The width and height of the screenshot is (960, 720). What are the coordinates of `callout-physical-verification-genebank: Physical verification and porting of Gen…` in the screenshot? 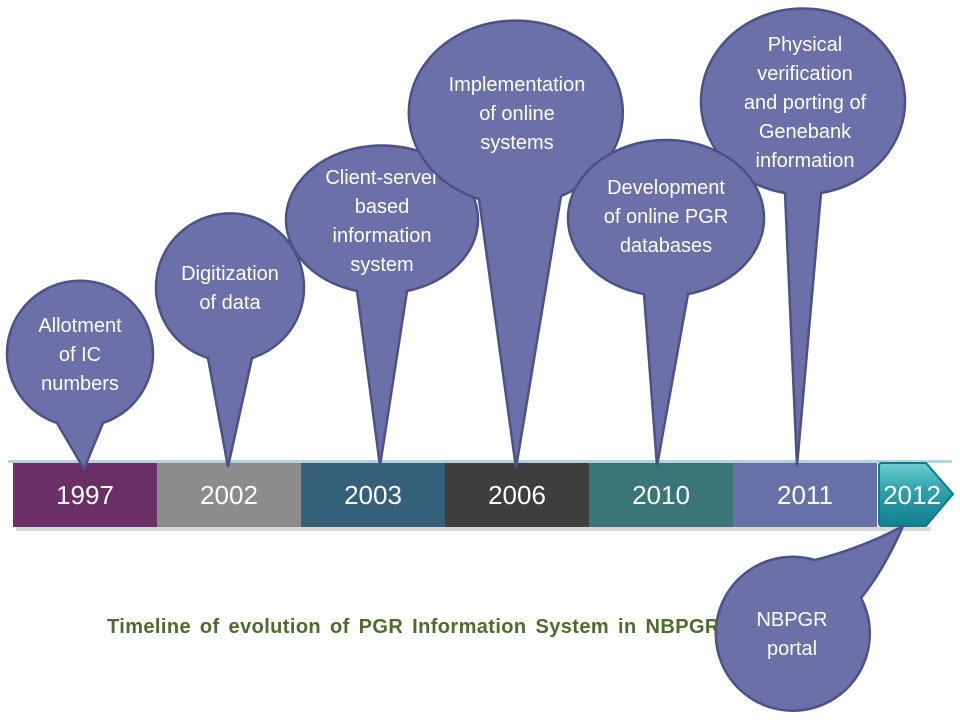 It's located at (803, 237).